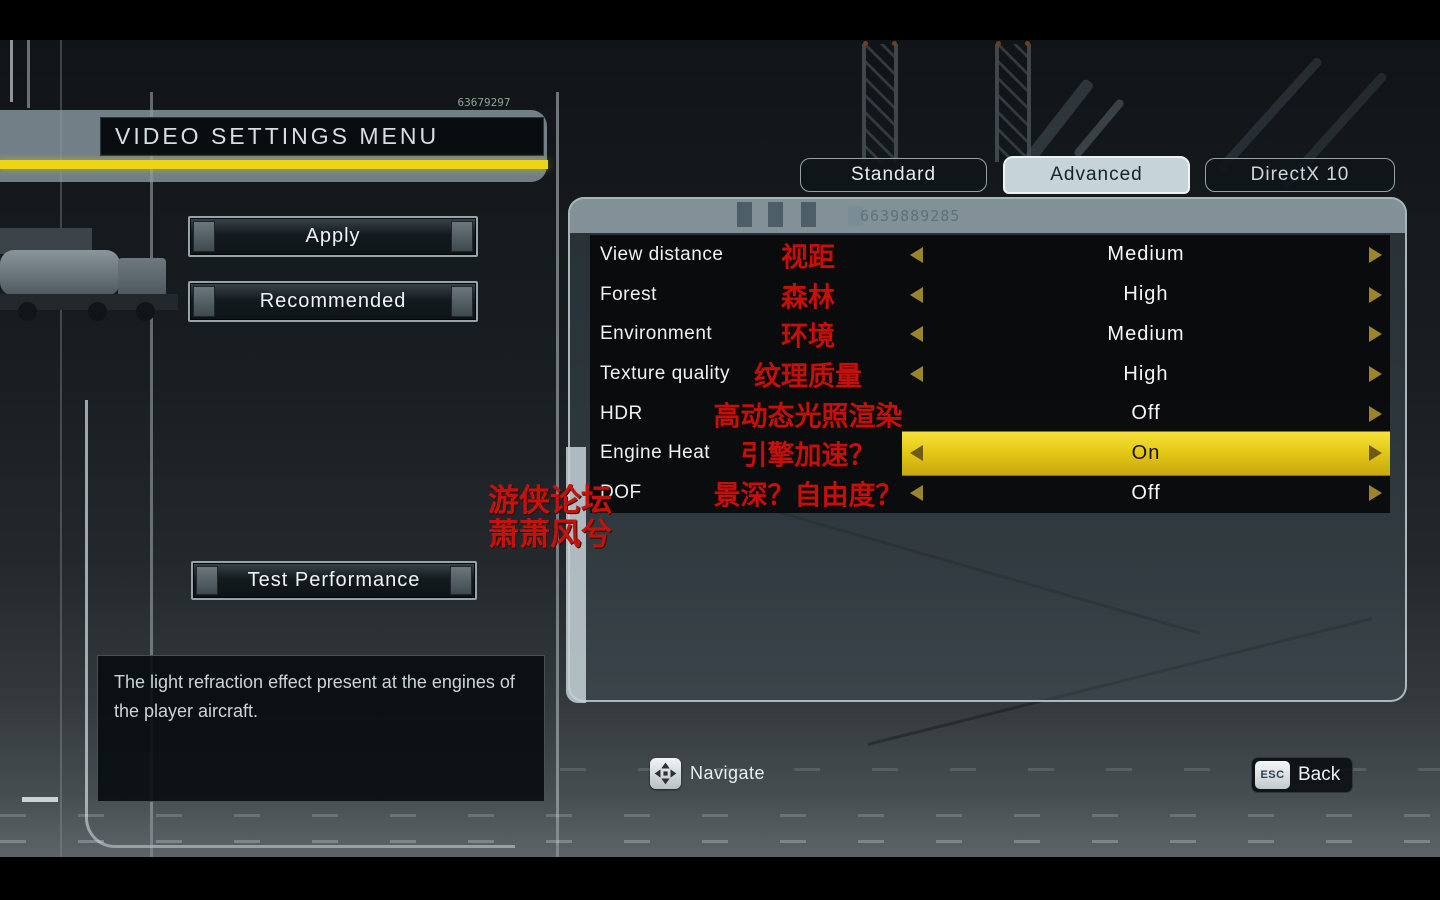  What do you see at coordinates (97, 278) in the screenshot?
I see `fuel-truck` at bounding box center [97, 278].